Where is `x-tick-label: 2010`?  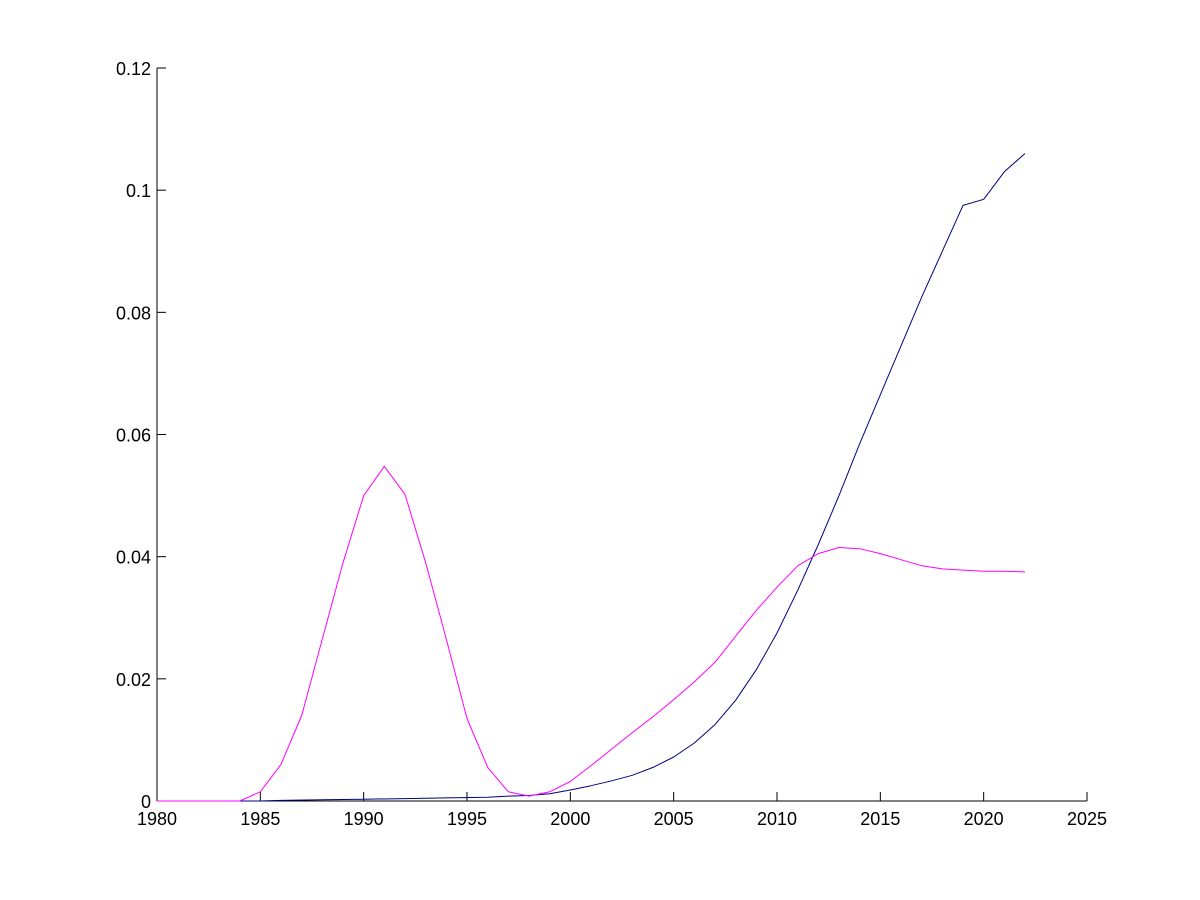
x-tick-label: 2010 is located at coordinates (777, 819).